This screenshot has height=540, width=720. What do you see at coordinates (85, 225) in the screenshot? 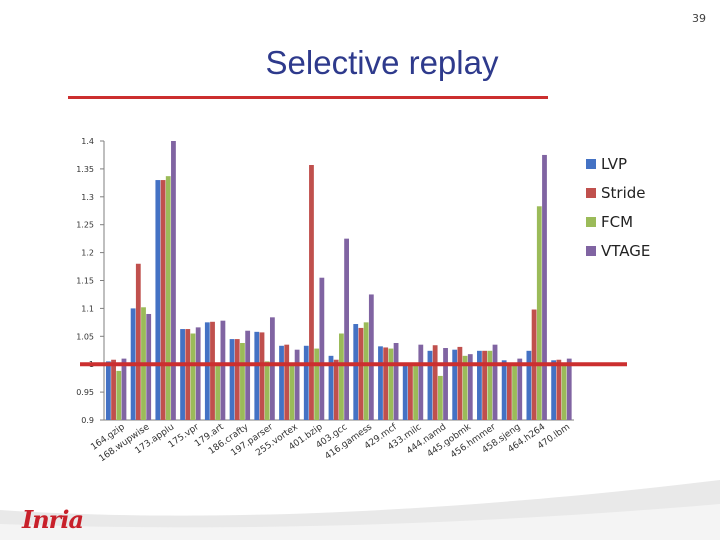
I see `y-tick-label: 1.25` at bounding box center [85, 225].